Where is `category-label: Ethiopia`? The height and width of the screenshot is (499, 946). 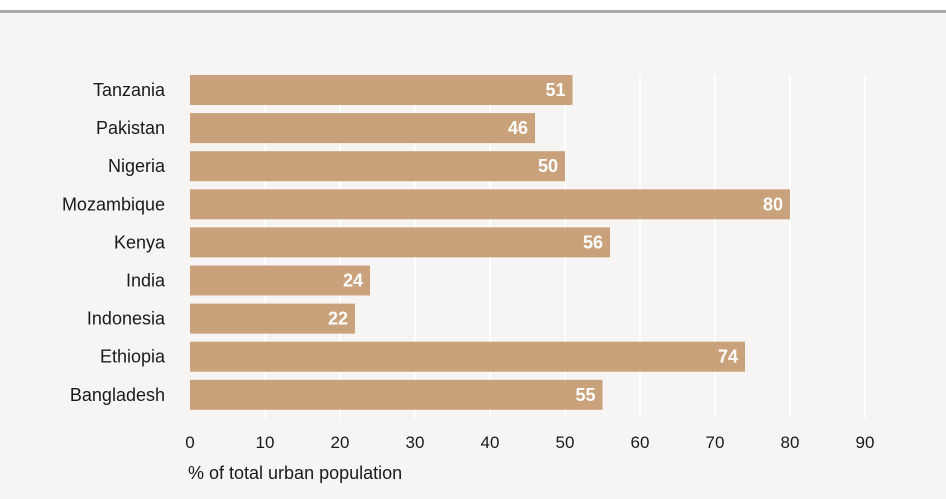
category-label: Ethiopia is located at coordinates (133, 357).